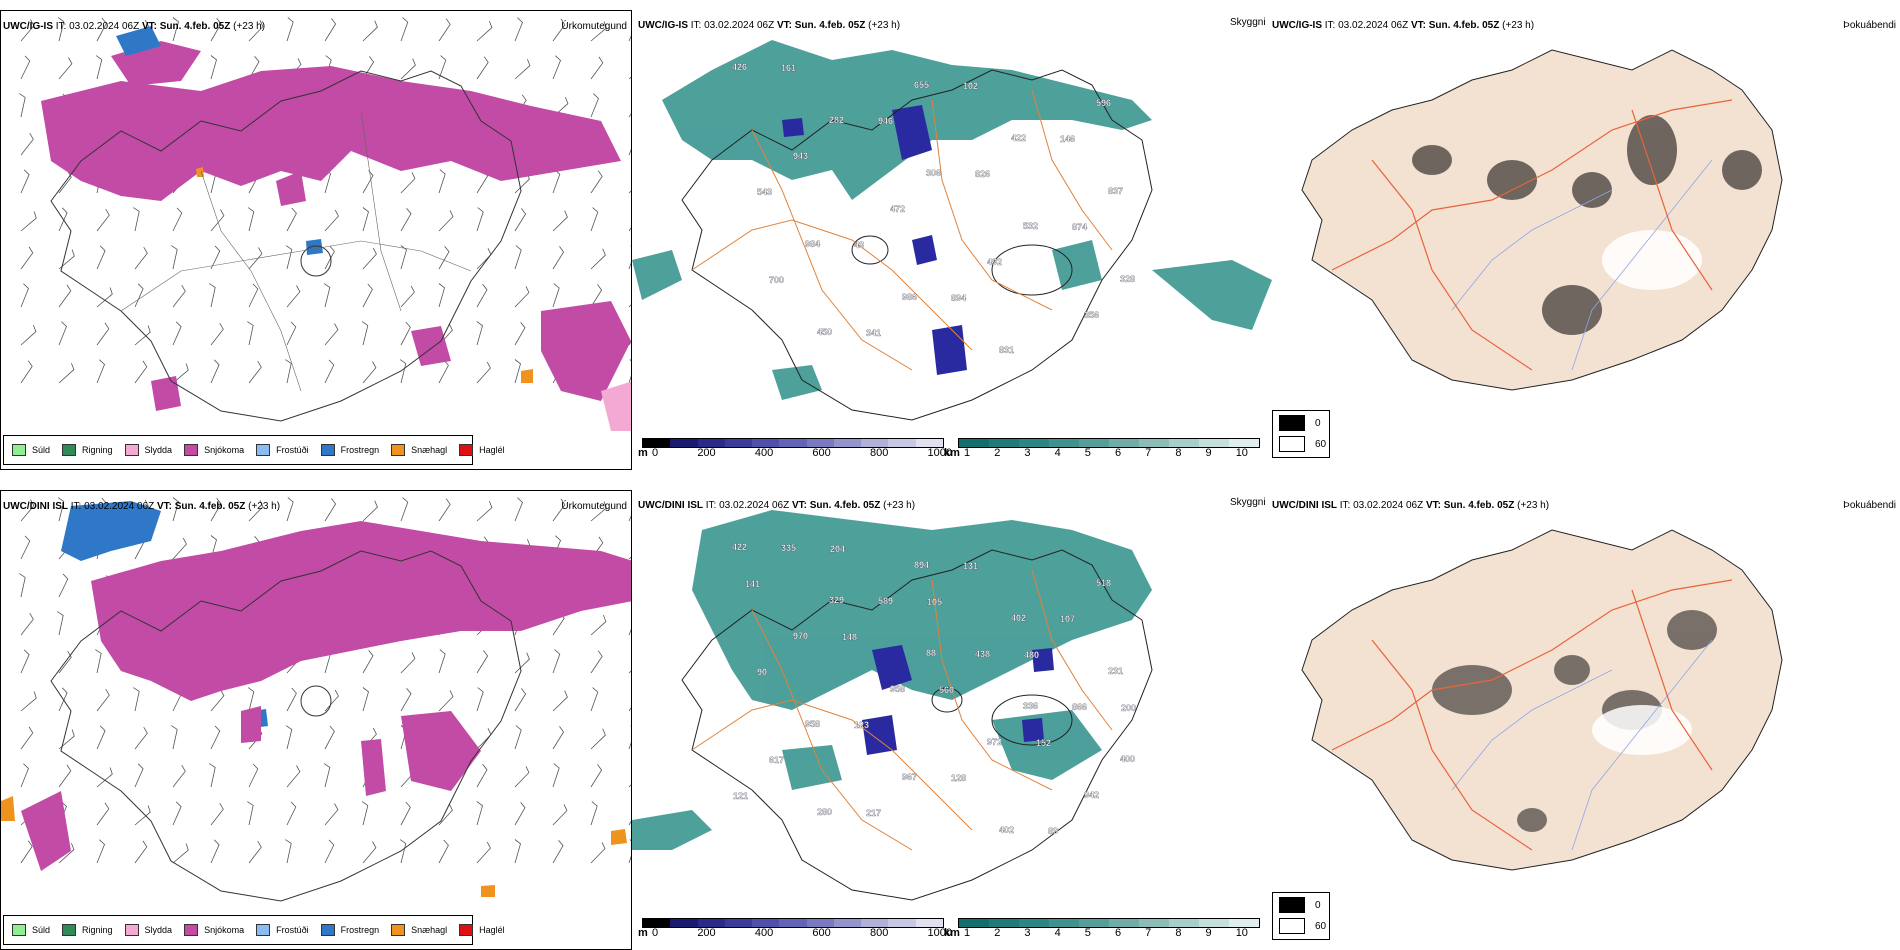 The width and height of the screenshot is (1900, 950). What do you see at coordinates (821, 933) in the screenshot?
I see `scale-tick: 600` at bounding box center [821, 933].